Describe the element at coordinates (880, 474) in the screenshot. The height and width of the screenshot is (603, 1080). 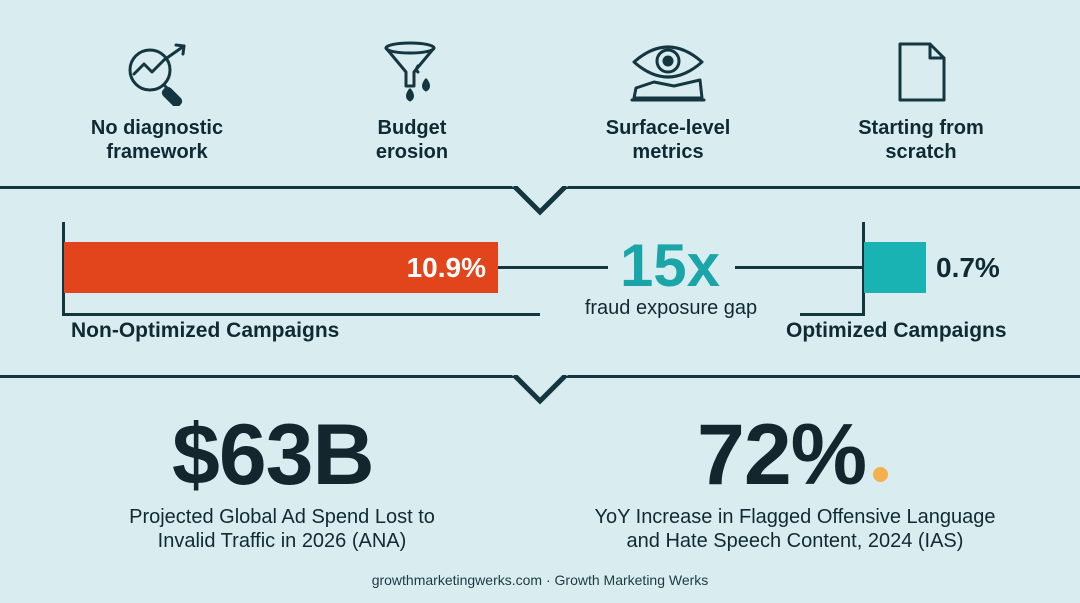
I see `accent-dot` at that location.